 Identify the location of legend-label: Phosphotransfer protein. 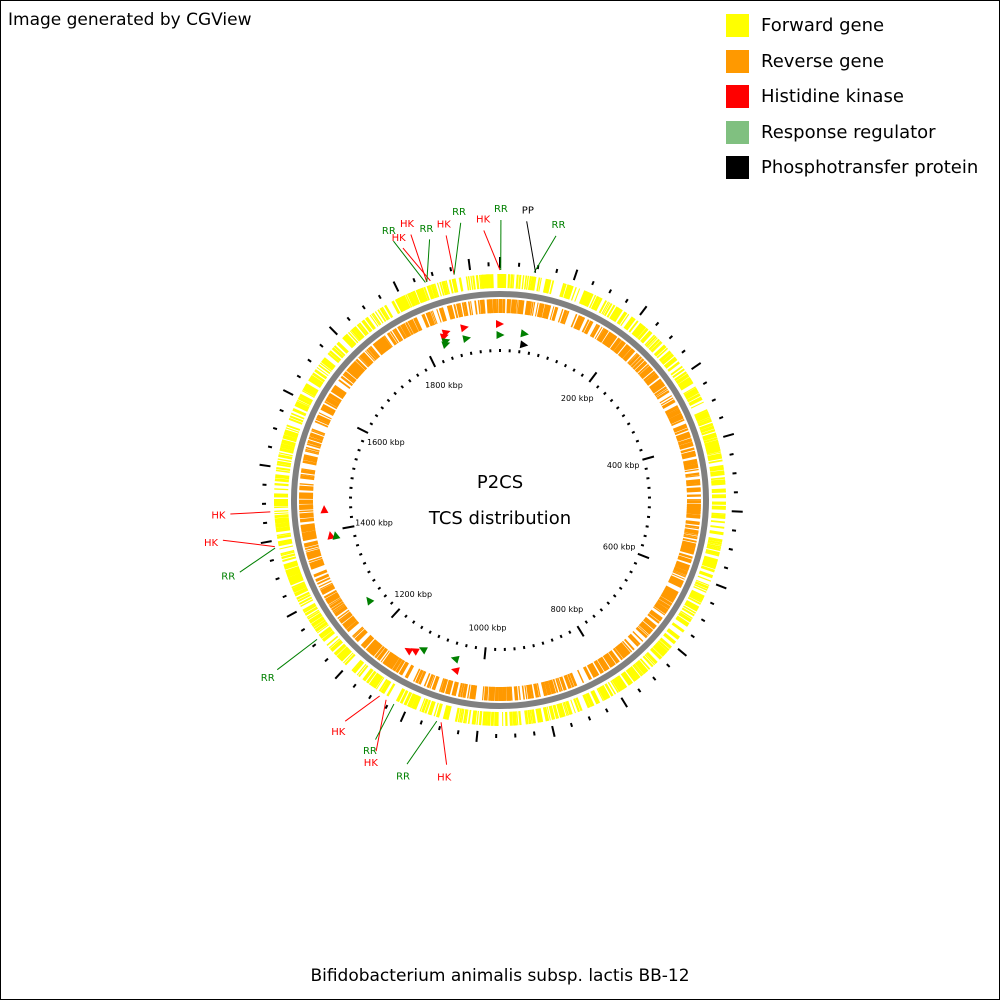
(870, 168).